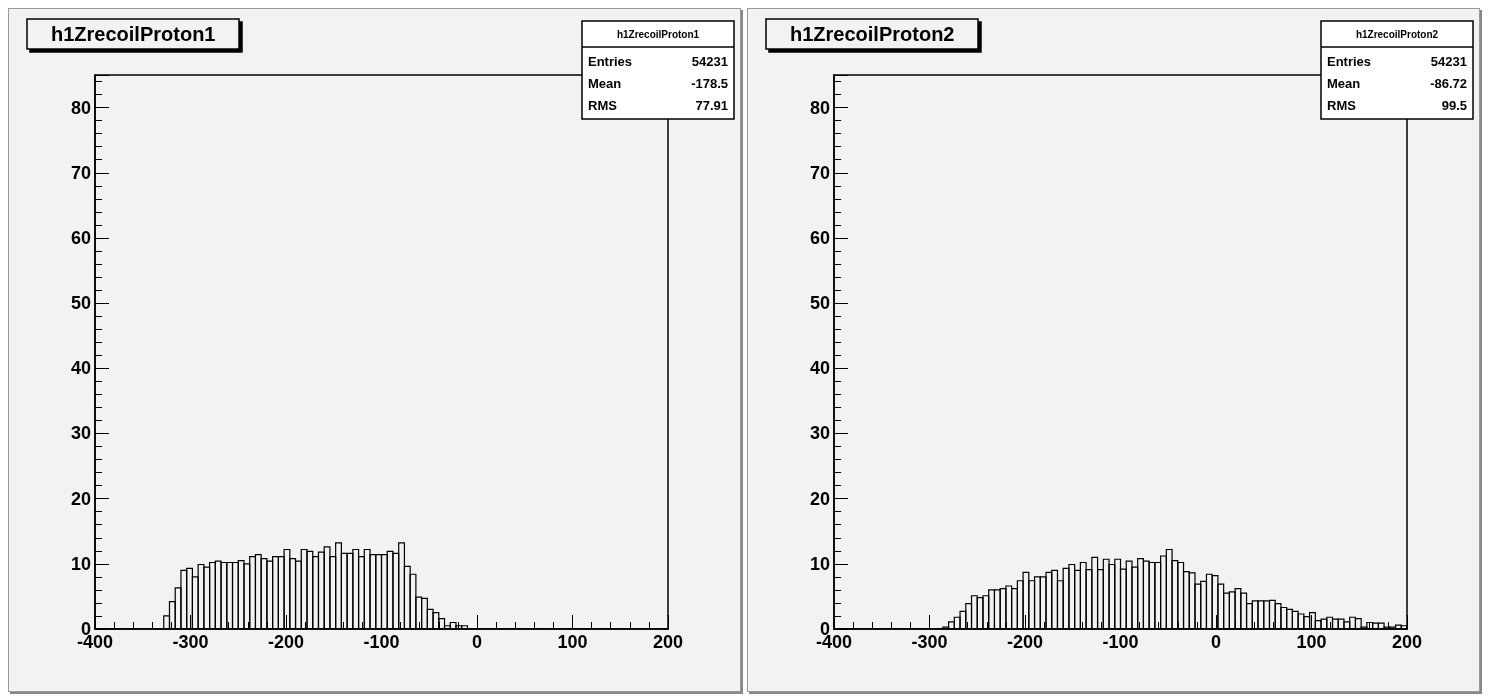 The image size is (1488, 697). Describe the element at coordinates (1397, 34) in the screenshot. I see `text: h1ZrecoilProton2` at that location.